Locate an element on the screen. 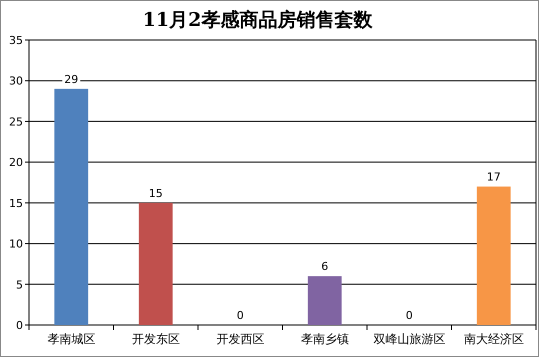 The image size is (539, 357). y-tick-label: 10 is located at coordinates (16, 244).